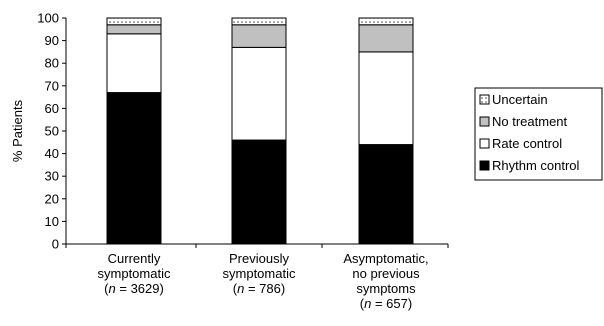  What do you see at coordinates (52, 85) in the screenshot?
I see `y-tick-label: 70` at bounding box center [52, 85].